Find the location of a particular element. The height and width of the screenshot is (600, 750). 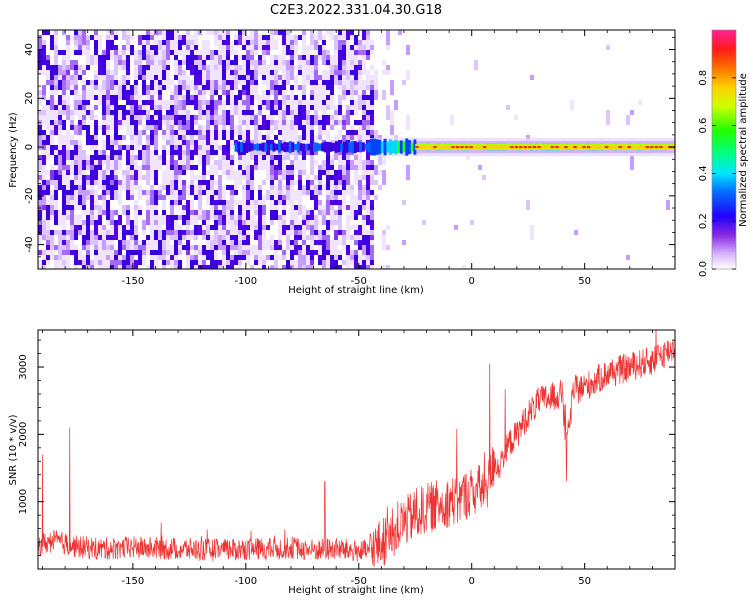

colorbar-tick-label: 0.8 is located at coordinates (703, 78).